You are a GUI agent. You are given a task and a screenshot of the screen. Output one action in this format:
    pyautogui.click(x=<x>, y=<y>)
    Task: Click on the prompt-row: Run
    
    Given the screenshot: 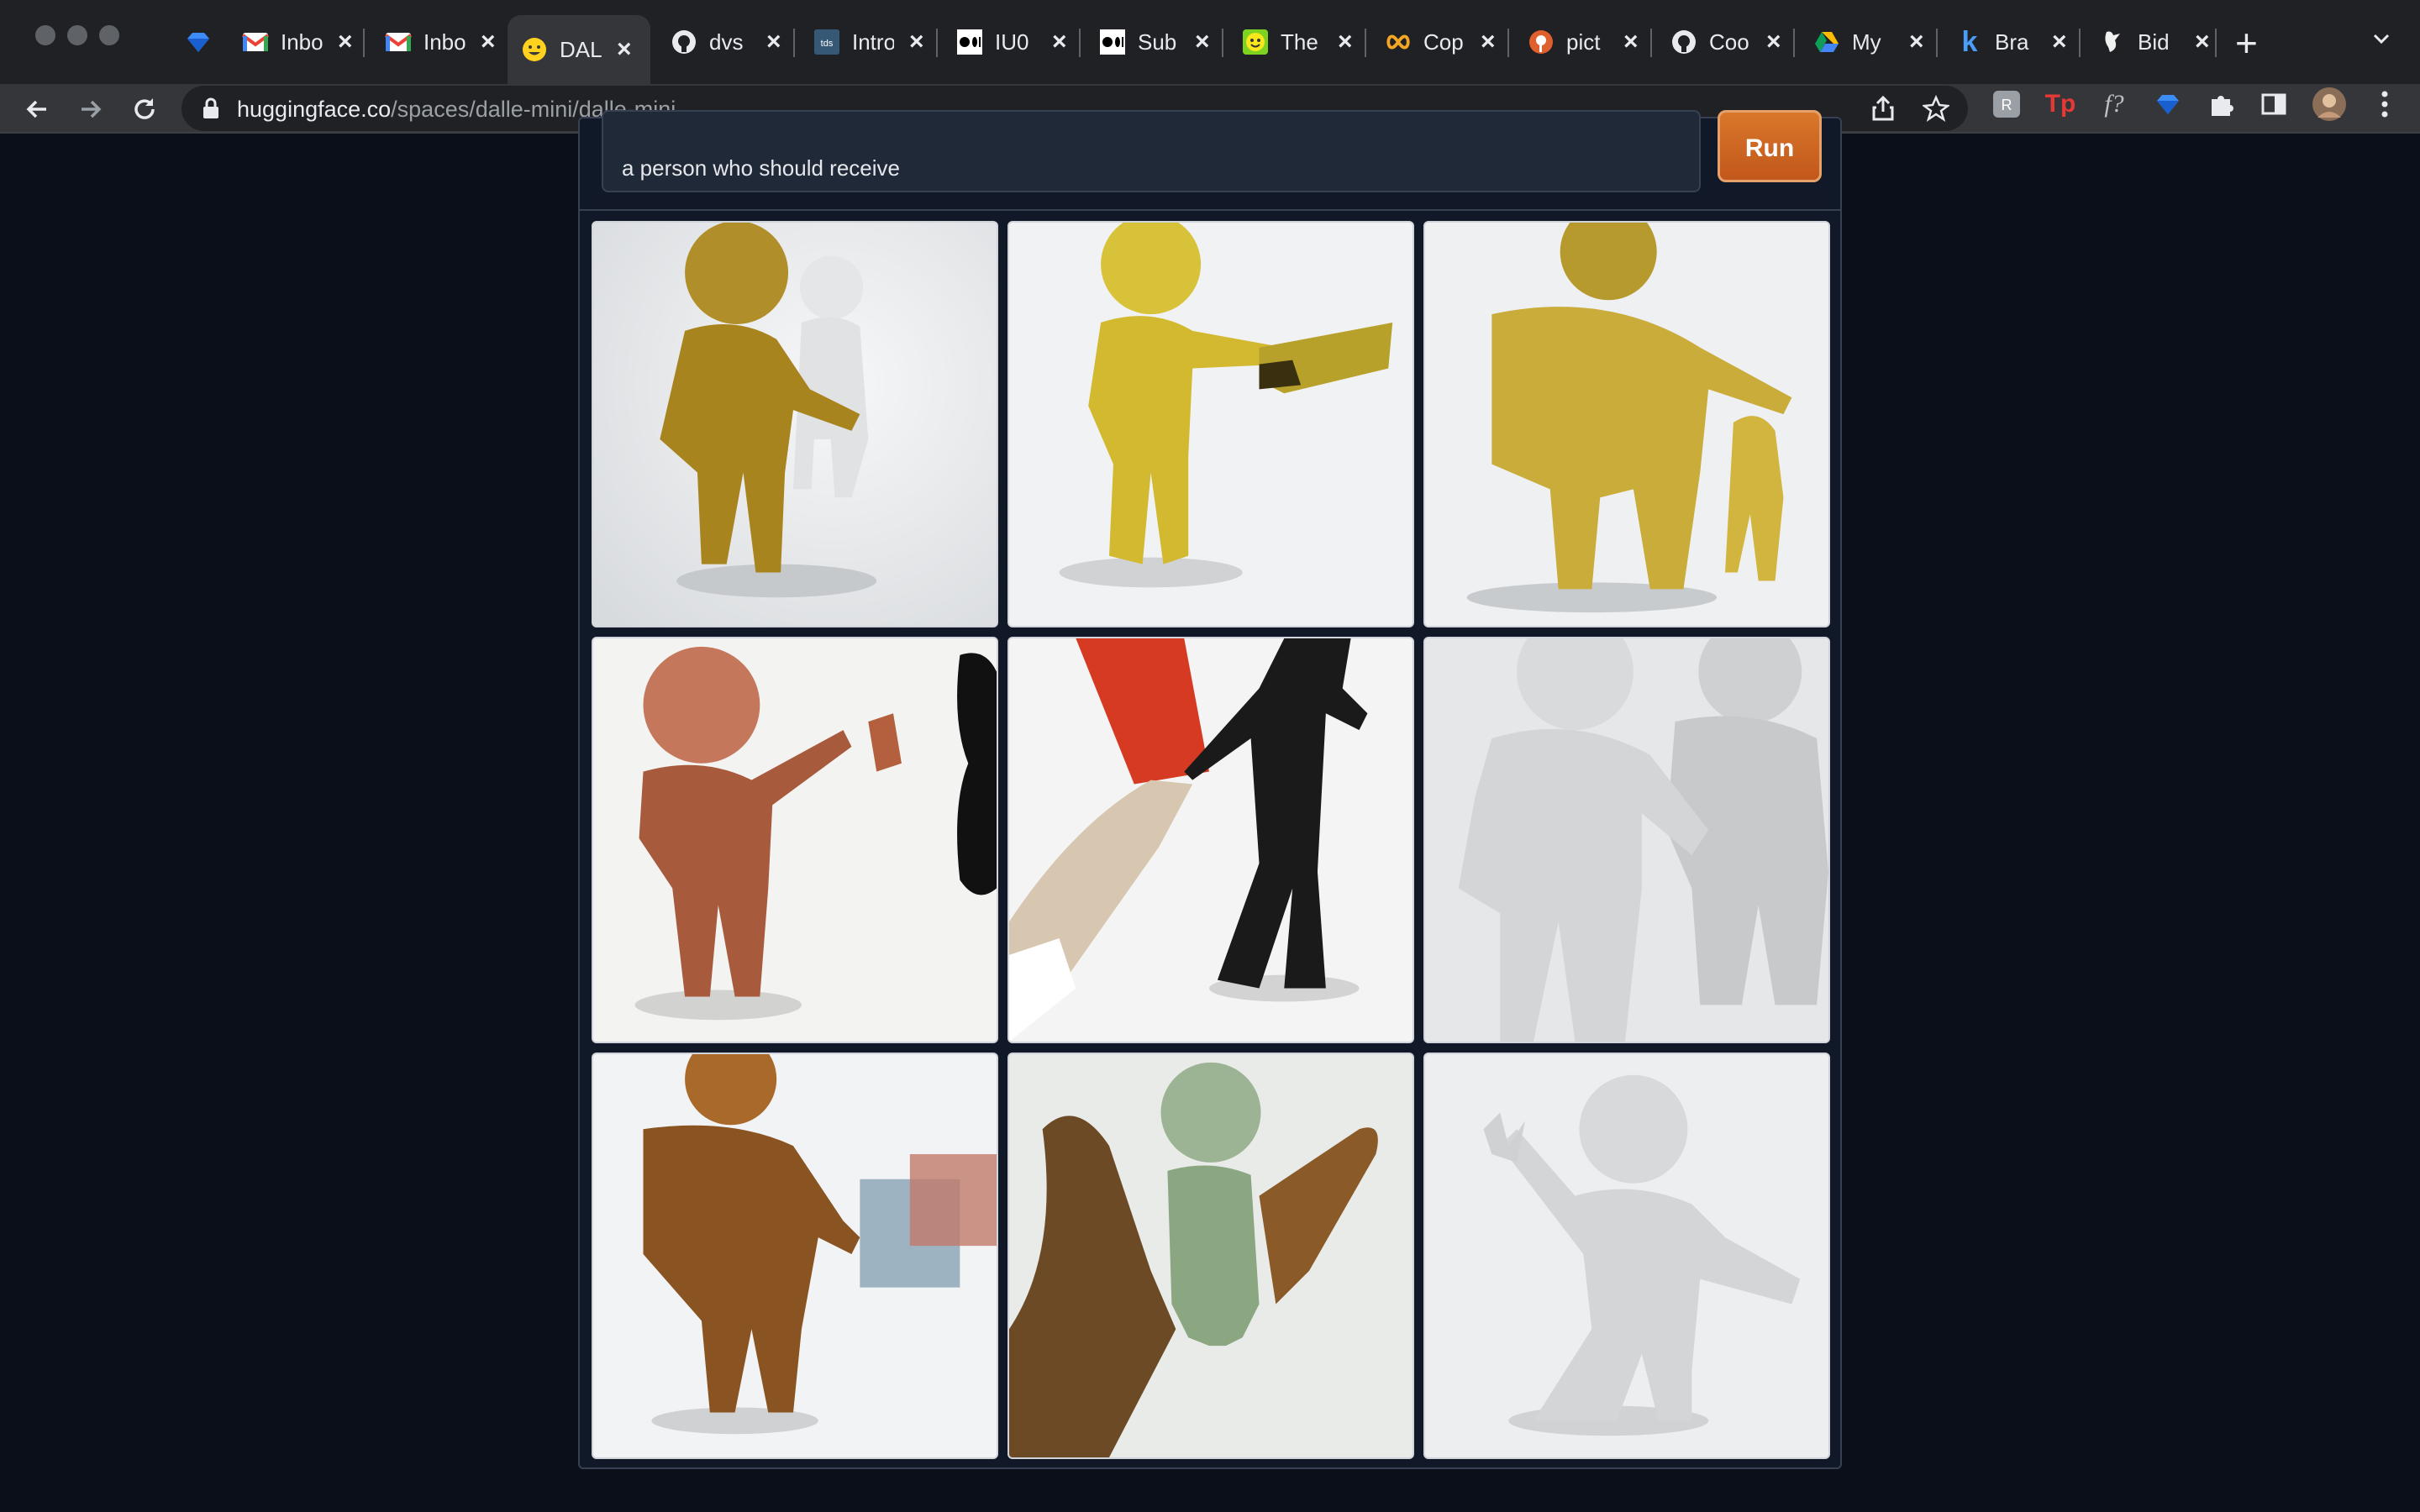 What is the action you would take?
    pyautogui.click(x=1210, y=160)
    